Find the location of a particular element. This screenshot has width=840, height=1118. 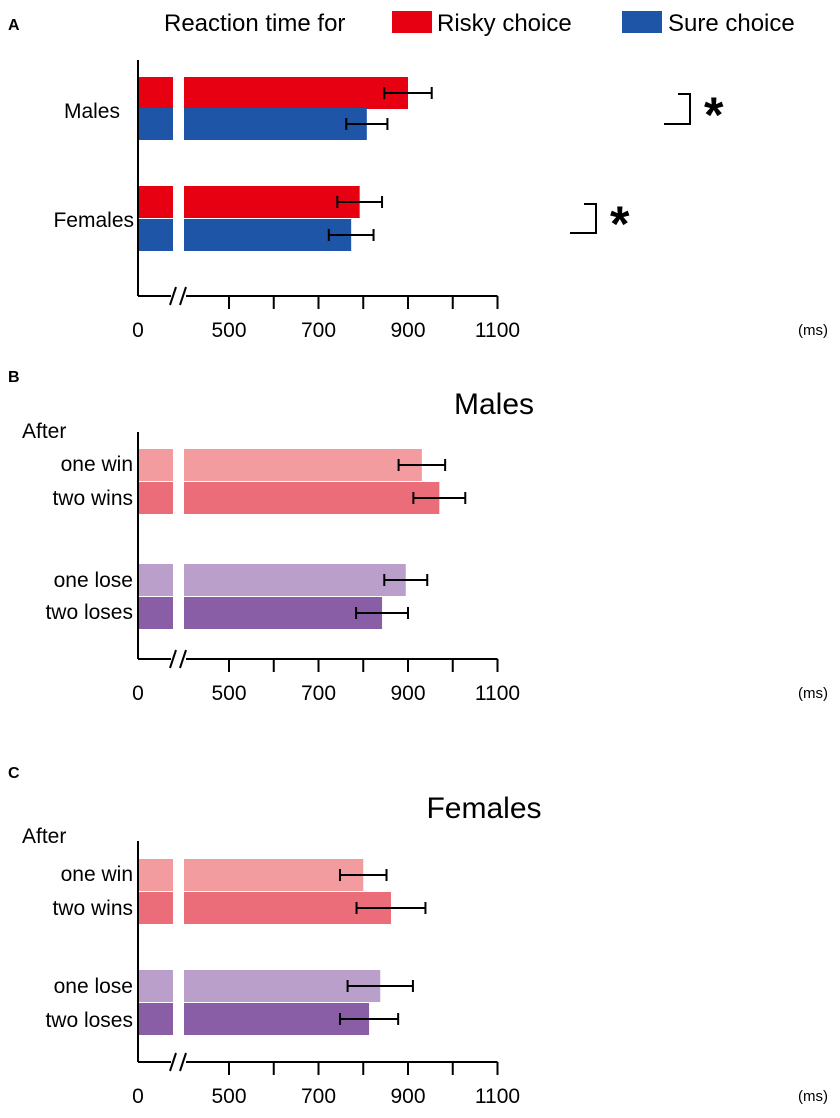

bar-females-sure-choice-segment-main is located at coordinates (268, 235).